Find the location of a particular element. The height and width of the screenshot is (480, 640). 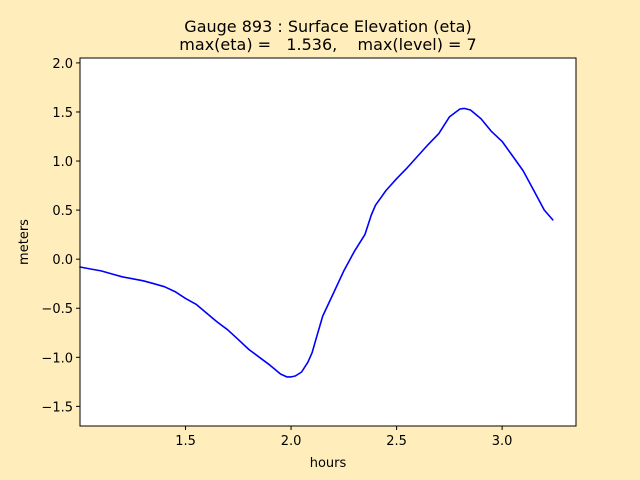

y-axis-label: meters is located at coordinates (24, 242).